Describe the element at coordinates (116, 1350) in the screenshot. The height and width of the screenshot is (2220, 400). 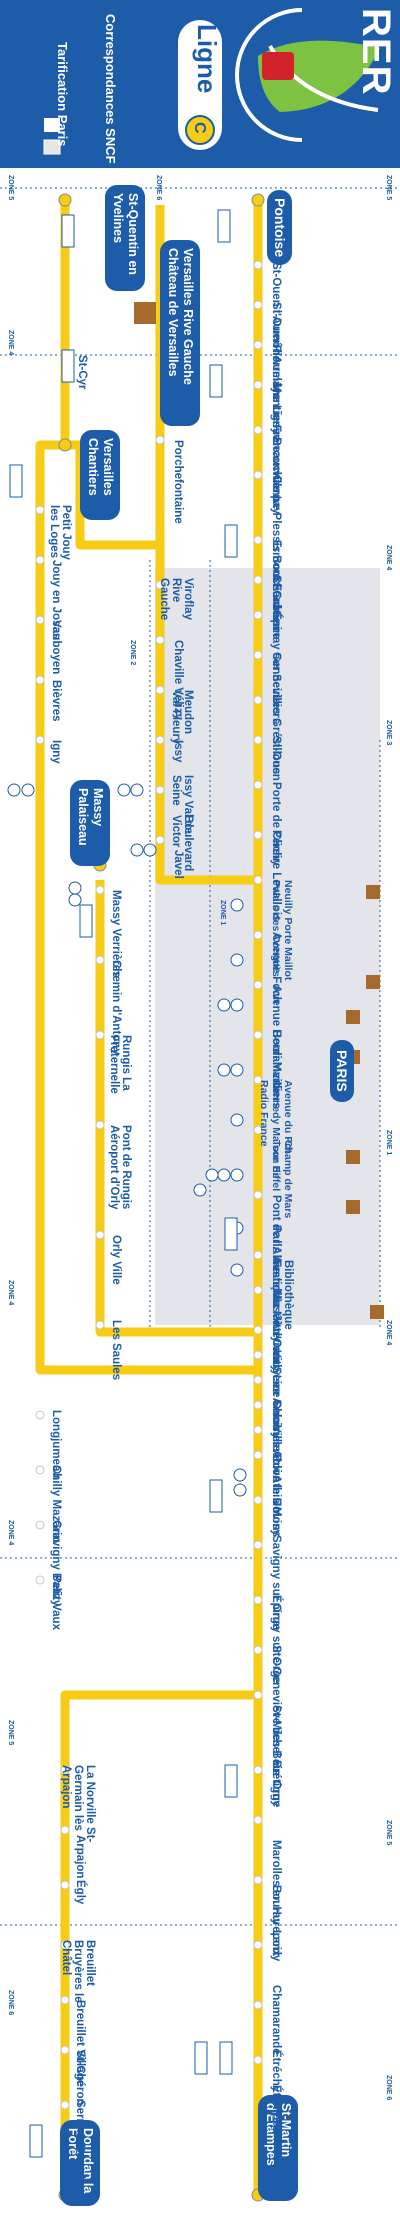
I see `station-label: Les Saules` at that location.